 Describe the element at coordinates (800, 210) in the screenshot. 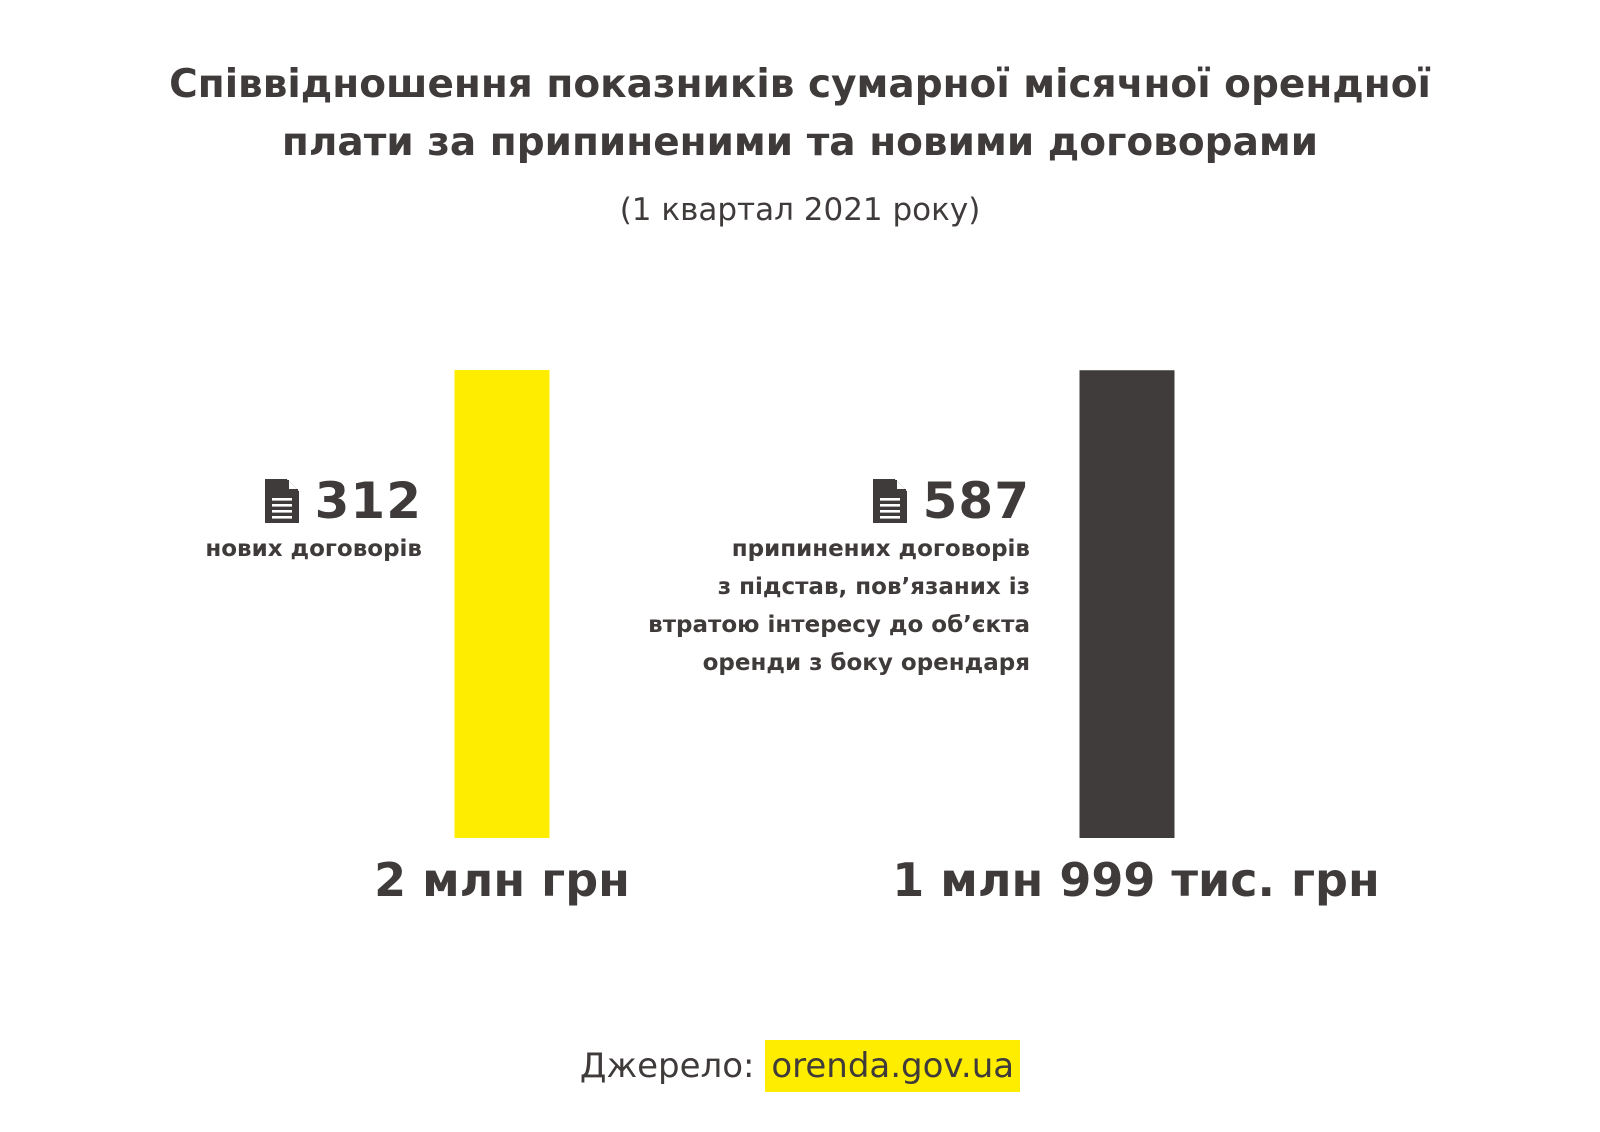

I see `chart-subtitle: (1 квартал 2021 року)` at that location.